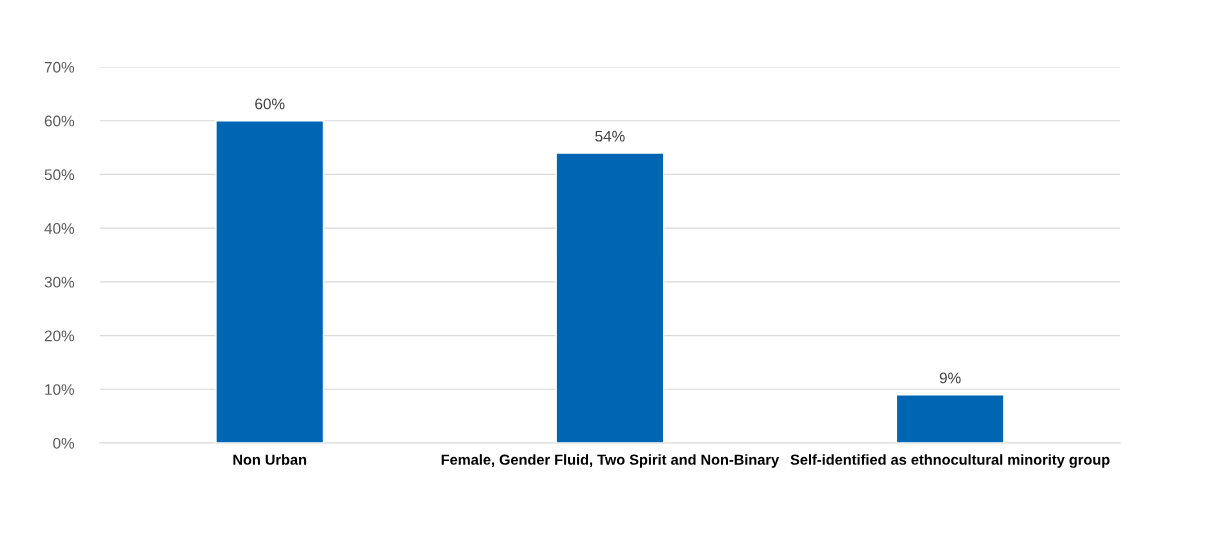  What do you see at coordinates (59, 282) in the screenshot?
I see `y-tick-label: 30%` at bounding box center [59, 282].